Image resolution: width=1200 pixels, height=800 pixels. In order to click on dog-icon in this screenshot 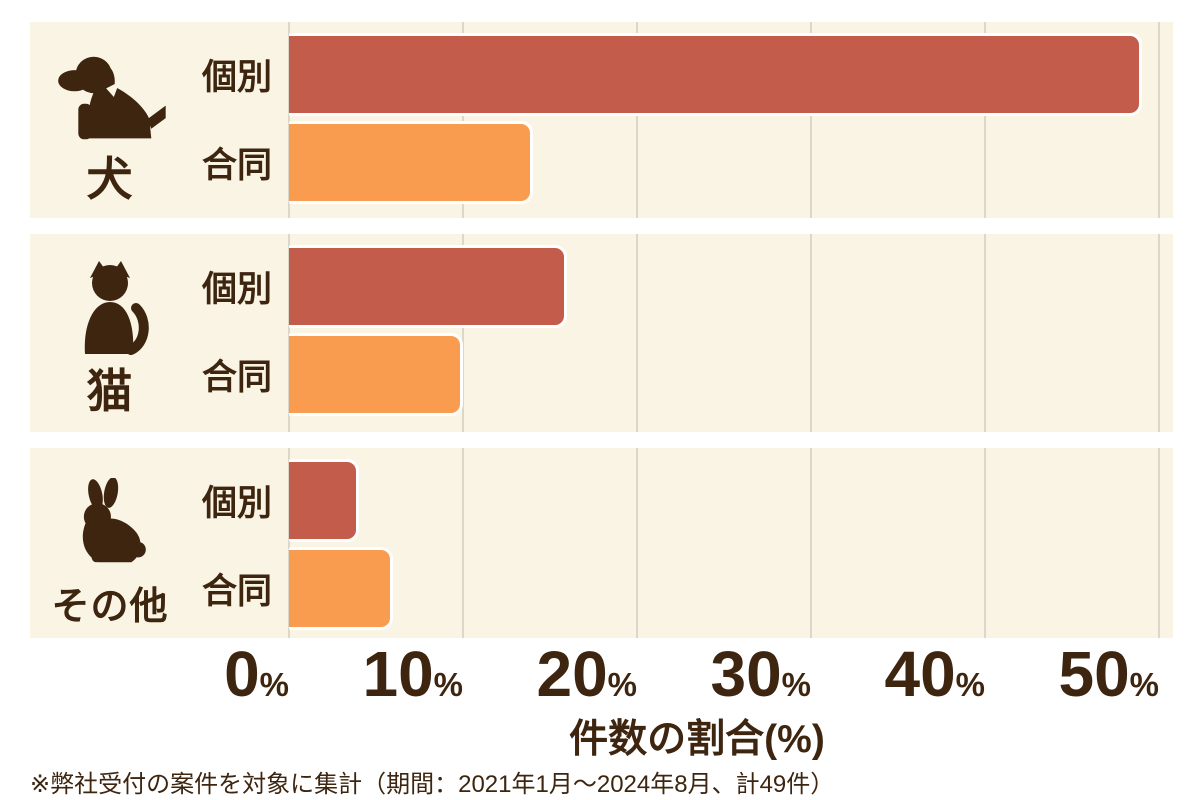, I will do `click(110, 98)`.